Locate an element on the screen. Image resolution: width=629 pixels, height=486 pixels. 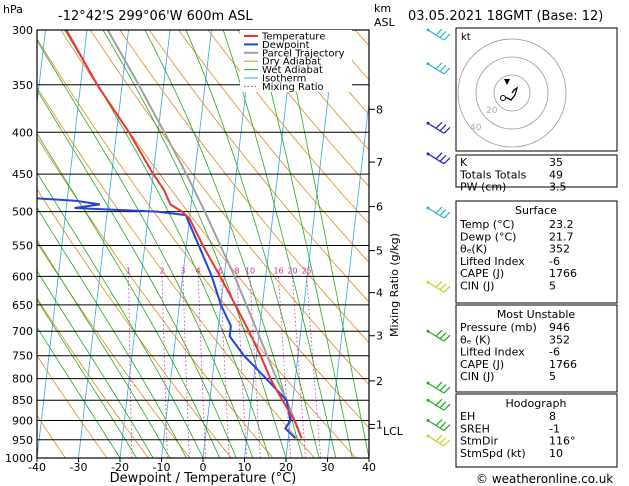
pressure-tick-label: 1000 is located at coordinates (19, 458).